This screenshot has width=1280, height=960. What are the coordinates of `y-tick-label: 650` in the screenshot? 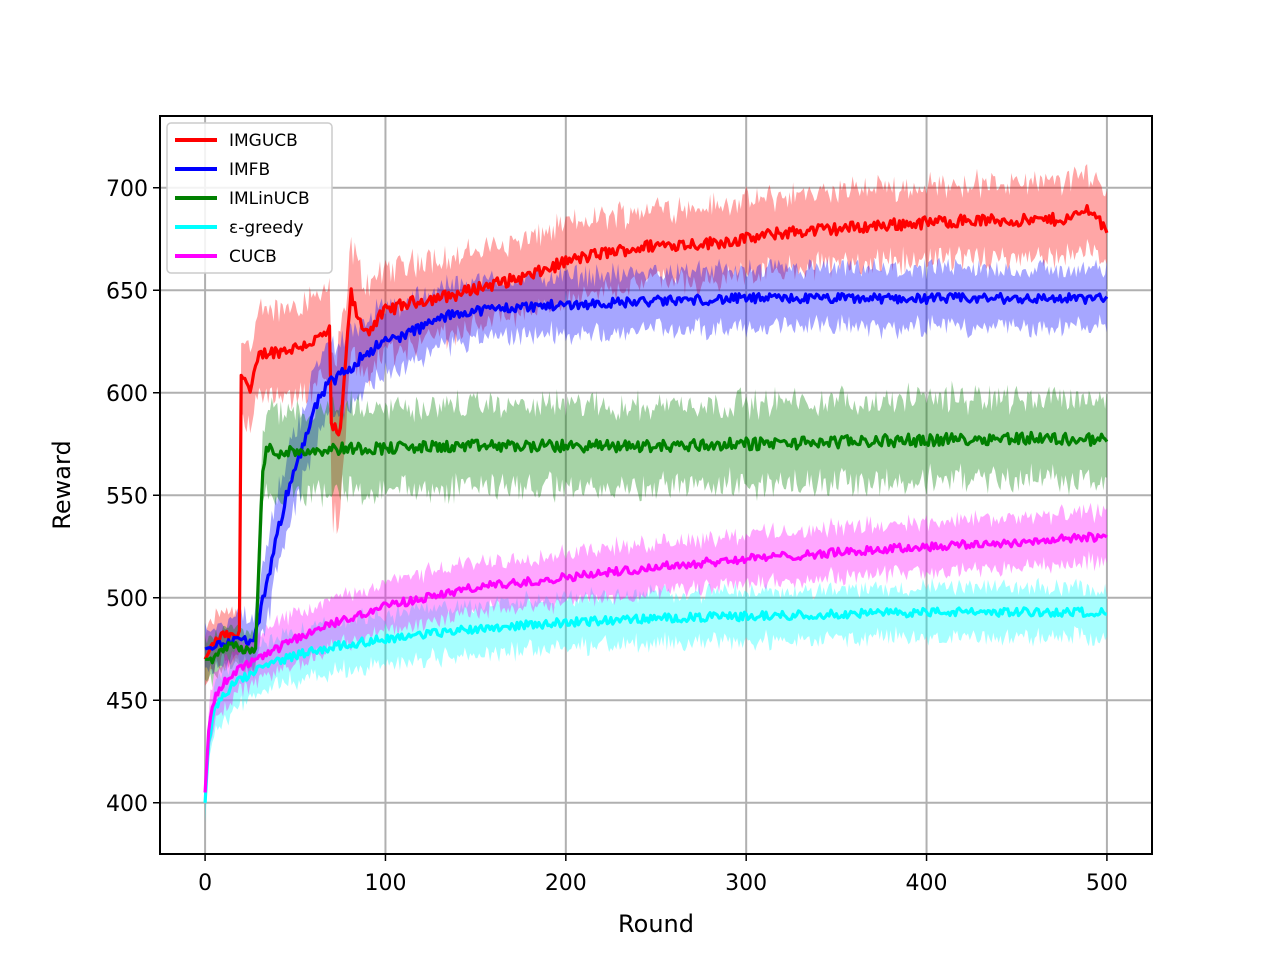 It's located at (127, 291).